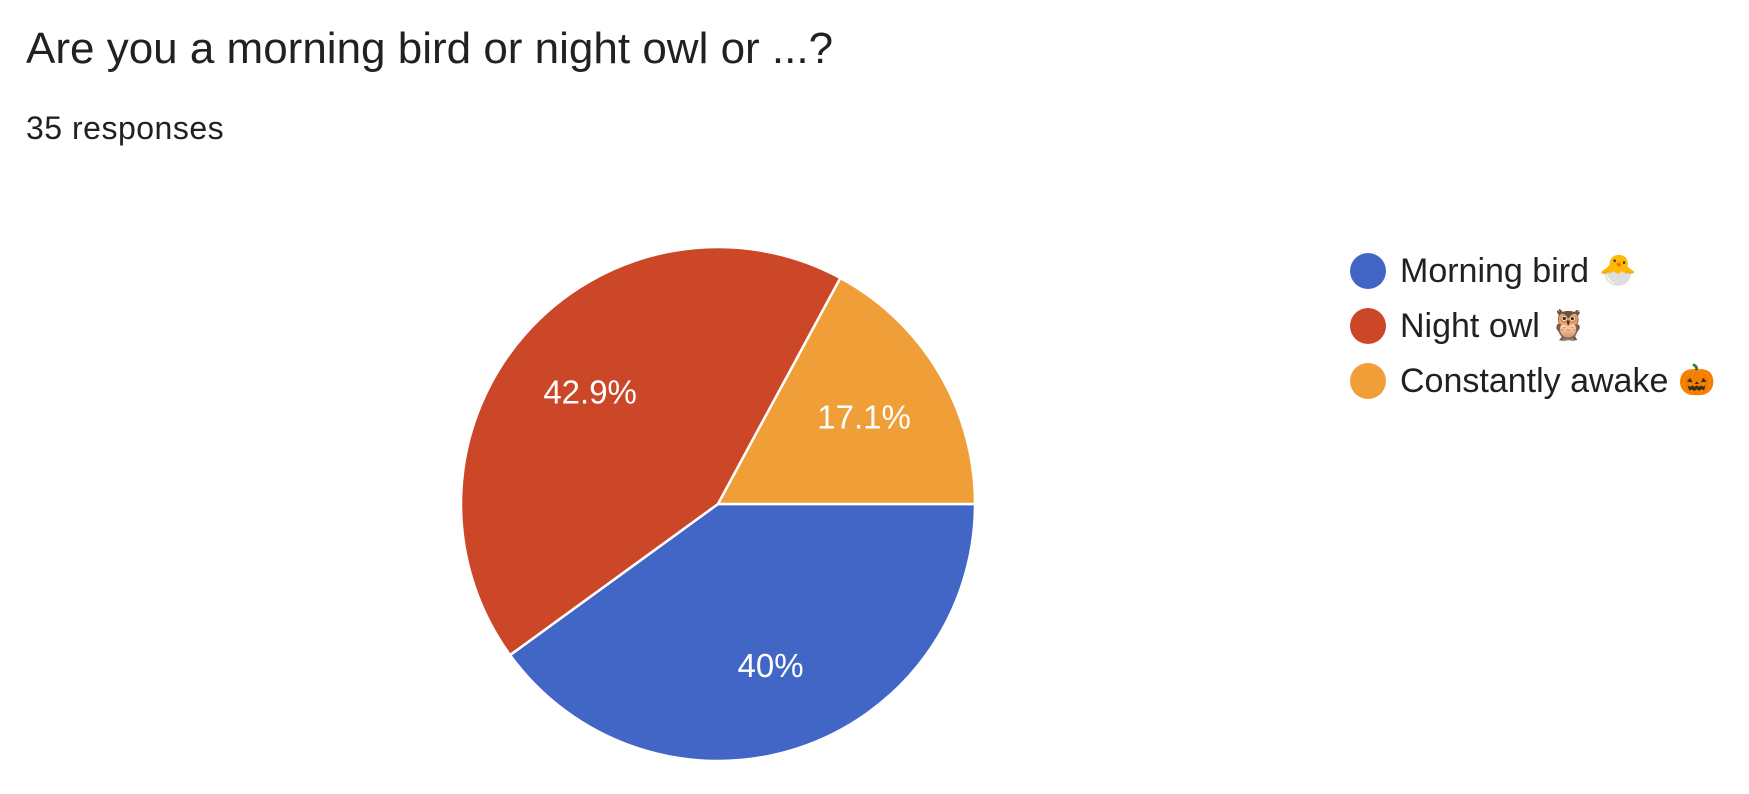  I want to click on legend-item-morning-bird: Morning bird 🐣, so click(1533, 270).